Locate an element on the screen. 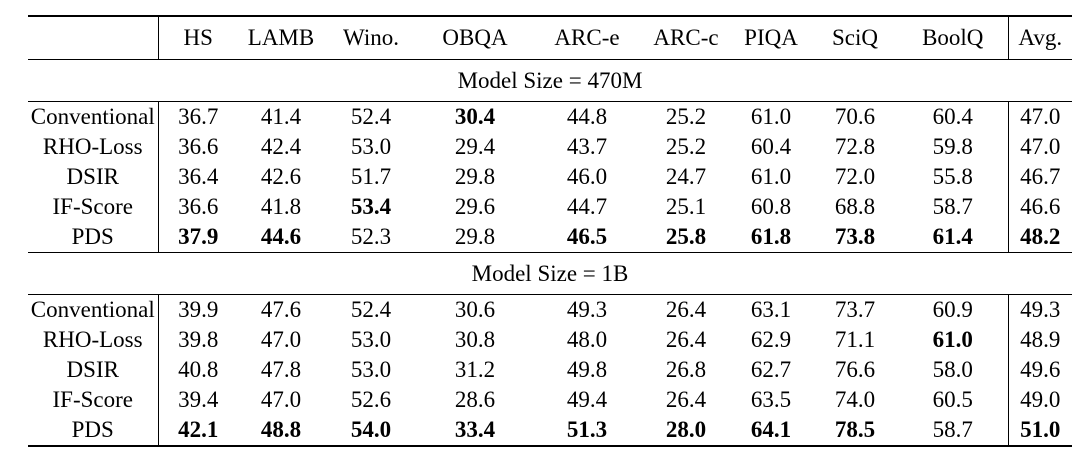  section-title-470m: Model Size = 470M is located at coordinates (550, 80).